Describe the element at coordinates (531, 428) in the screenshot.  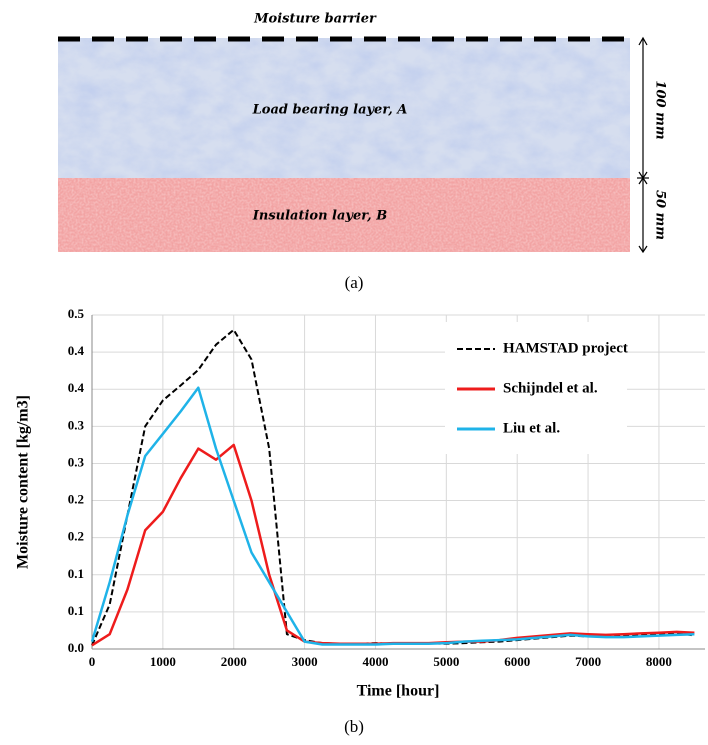
I see `legend-label: Liu et al.` at that location.